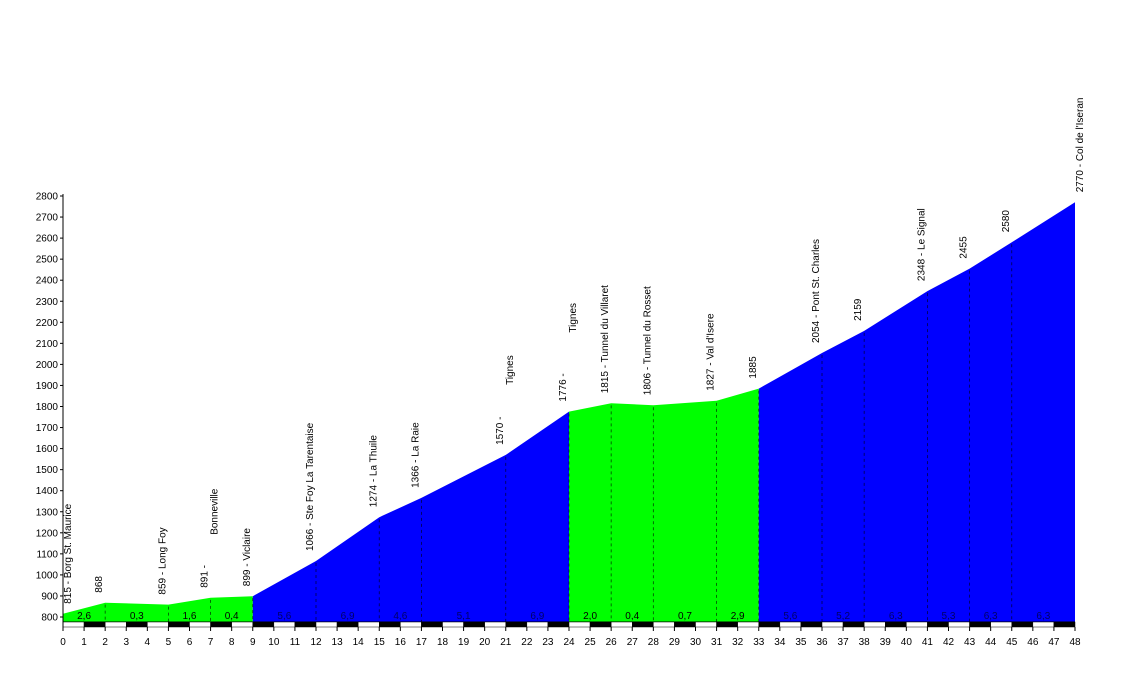 The width and height of the screenshot is (1136, 673). I want to click on y-tick-label: 2700, so click(47, 218).